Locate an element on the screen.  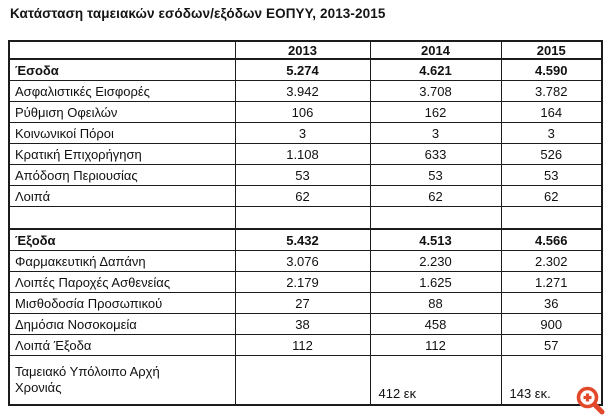
row-label: Κοινωνικοί Πόροι is located at coordinates (122, 133).